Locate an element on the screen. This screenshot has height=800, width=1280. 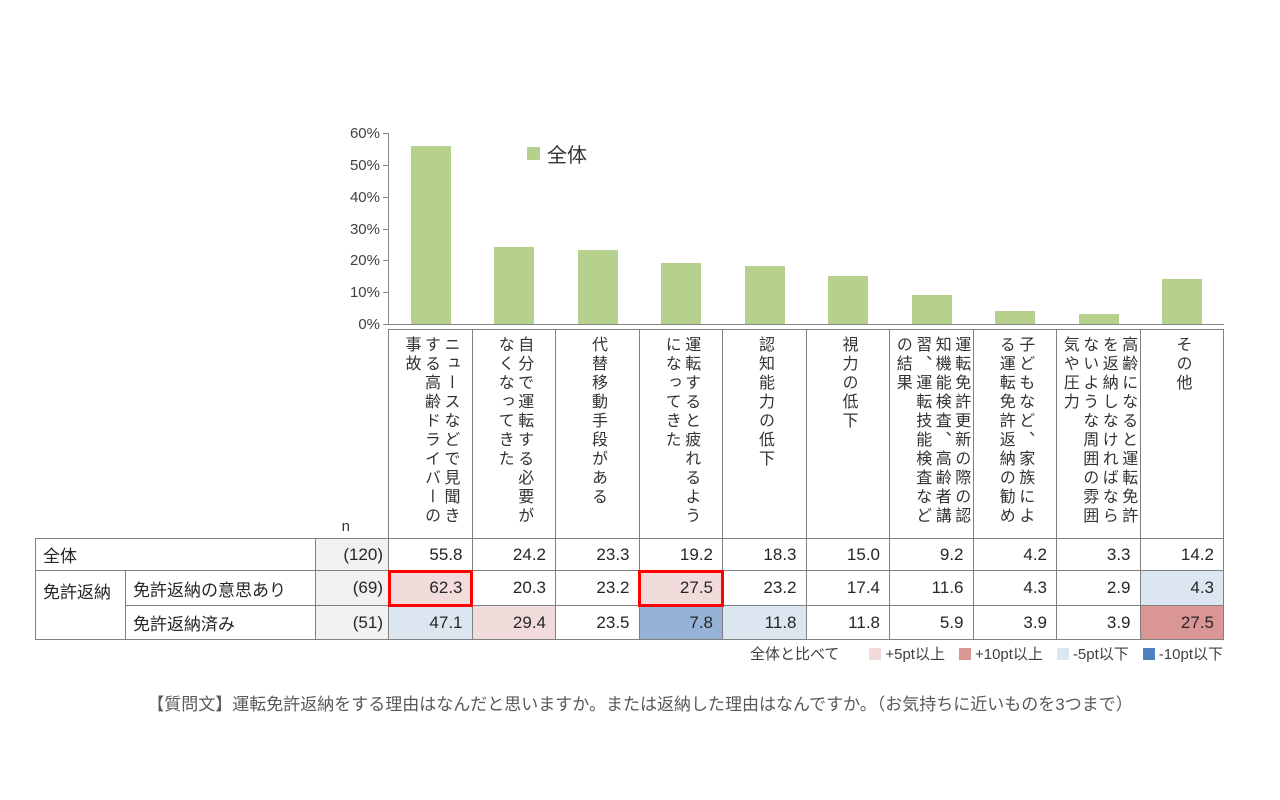
value-cell: 11.6 is located at coordinates (931, 588).